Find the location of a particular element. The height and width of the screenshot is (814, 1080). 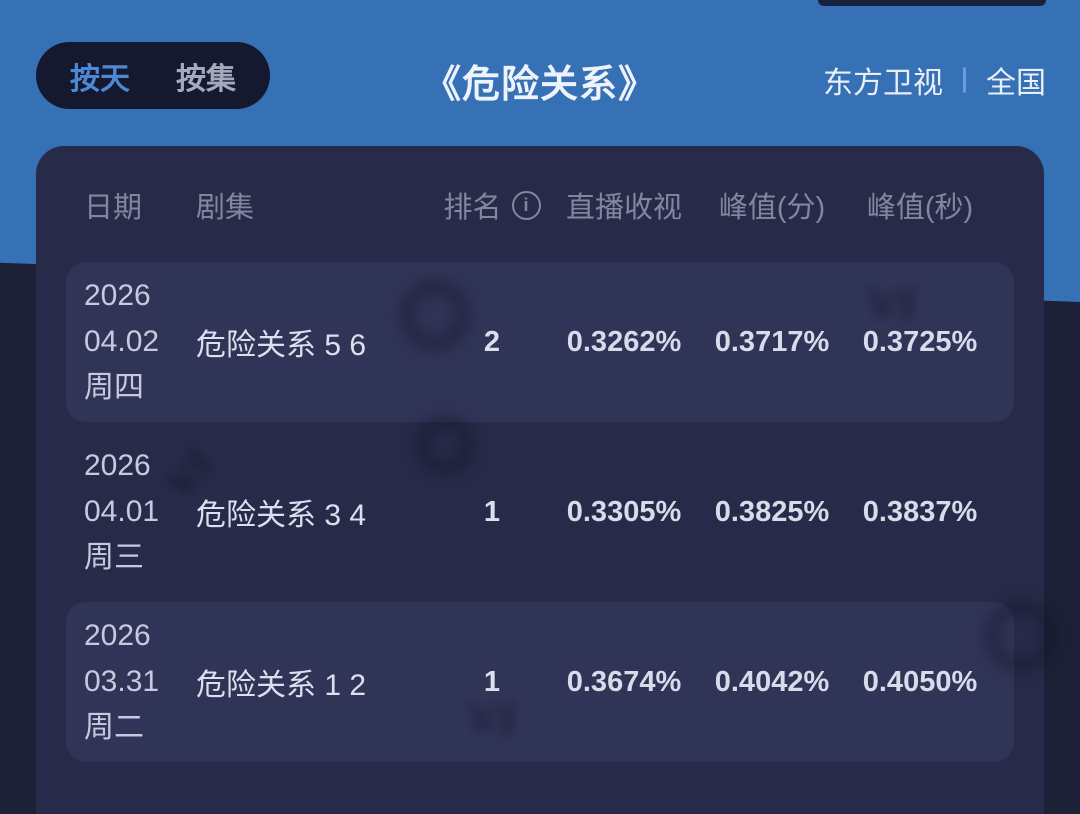

peak-minute-cell: 0.4042% is located at coordinates (772, 681).